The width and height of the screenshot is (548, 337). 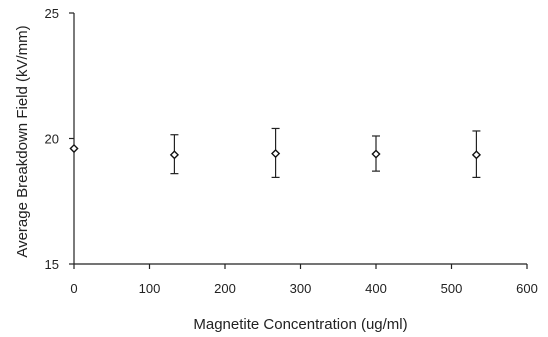 What do you see at coordinates (301, 288) in the screenshot?
I see `x-tick-label: 300` at bounding box center [301, 288].